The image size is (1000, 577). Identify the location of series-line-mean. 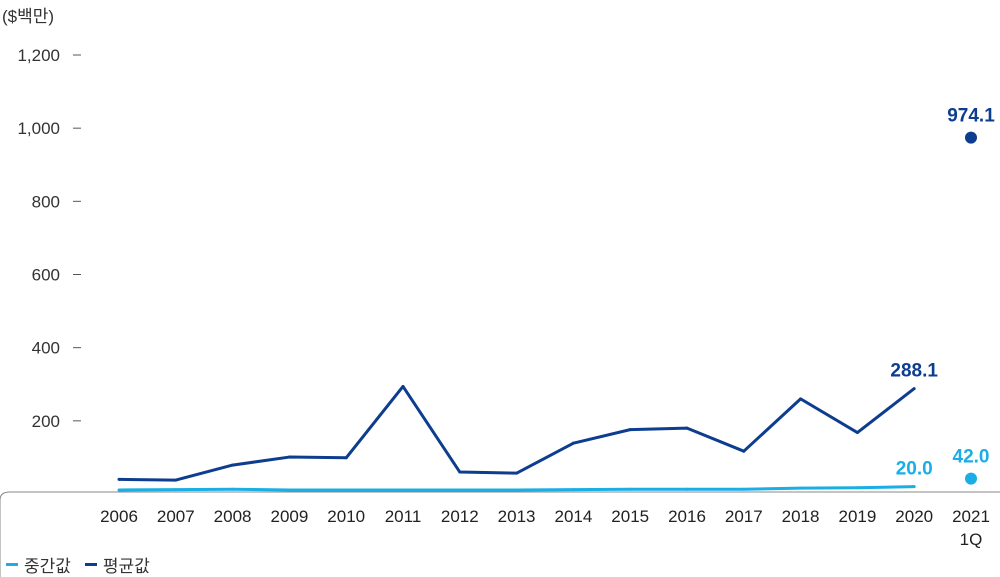
(517, 433).